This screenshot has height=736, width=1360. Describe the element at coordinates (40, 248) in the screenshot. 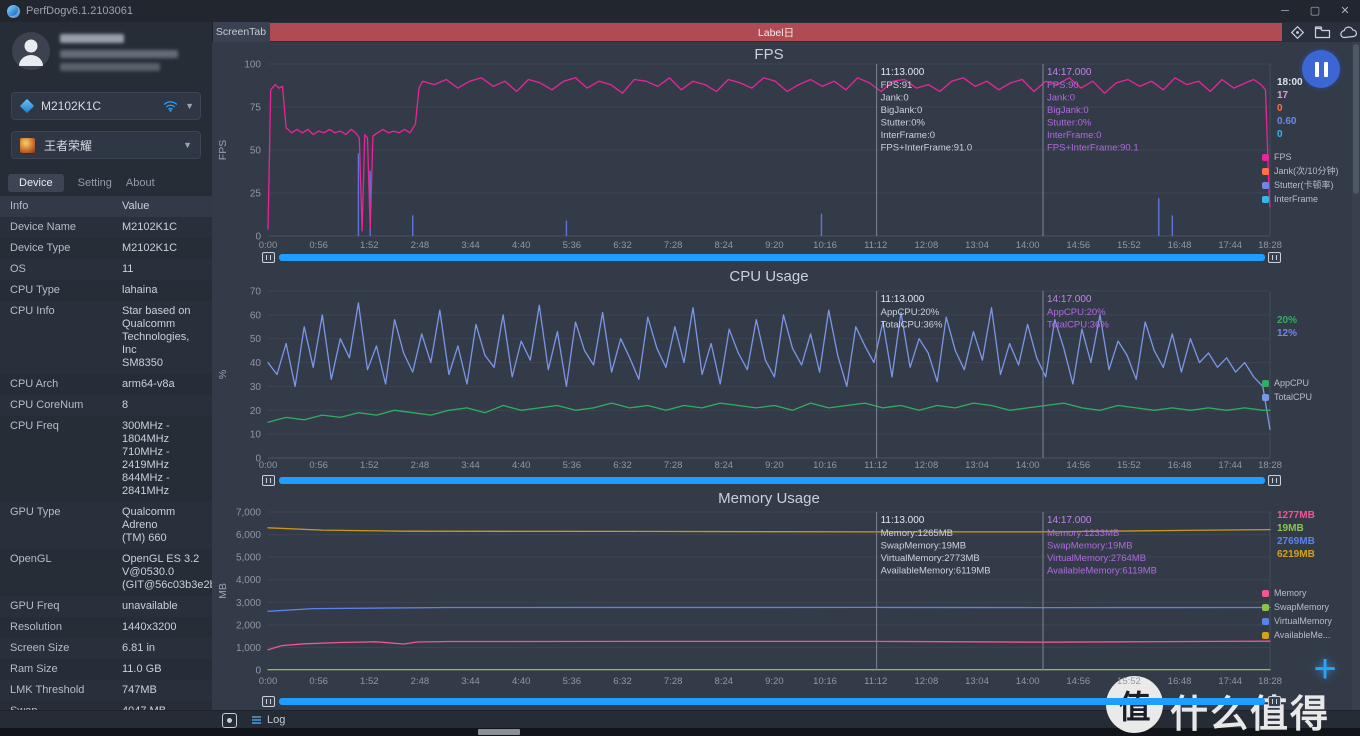

I see `row-label: Device Type` at that location.